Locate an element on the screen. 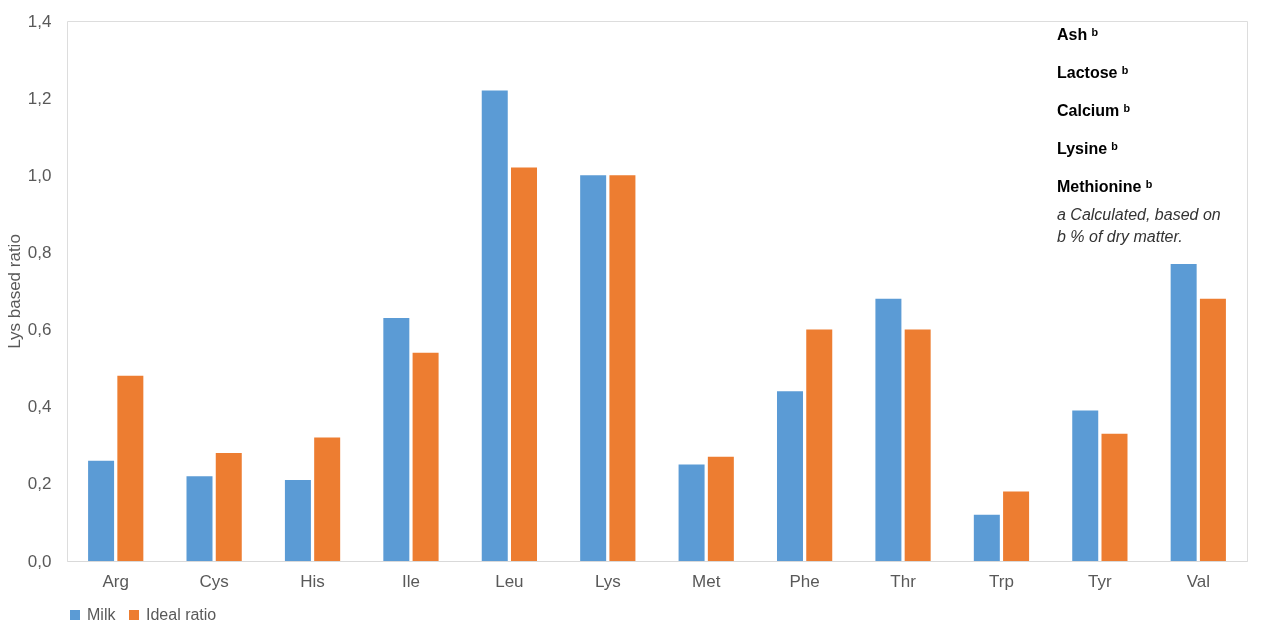 The image size is (1274, 642). x-tick-label: Thr is located at coordinates (903, 581).